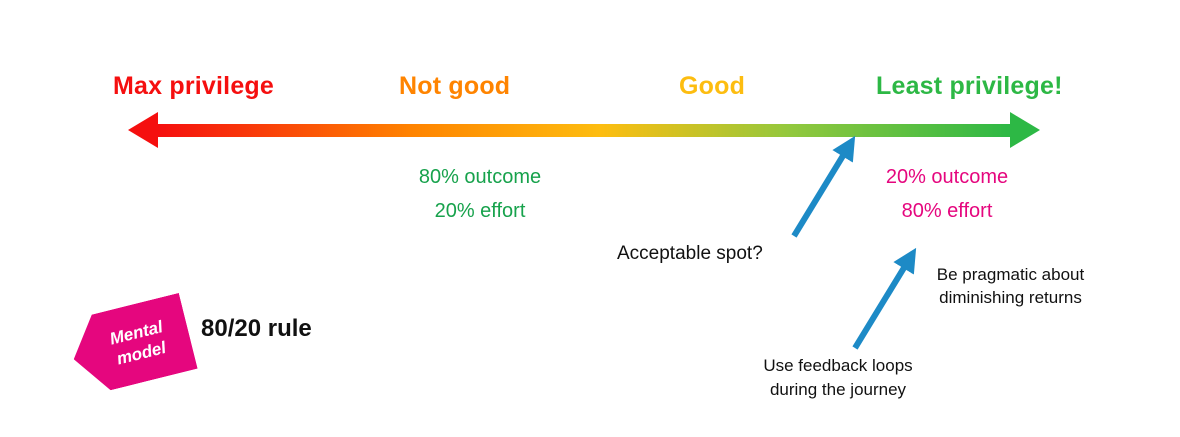 The height and width of the screenshot is (437, 1180). I want to click on arrowhead-left-icon, so click(143, 130).